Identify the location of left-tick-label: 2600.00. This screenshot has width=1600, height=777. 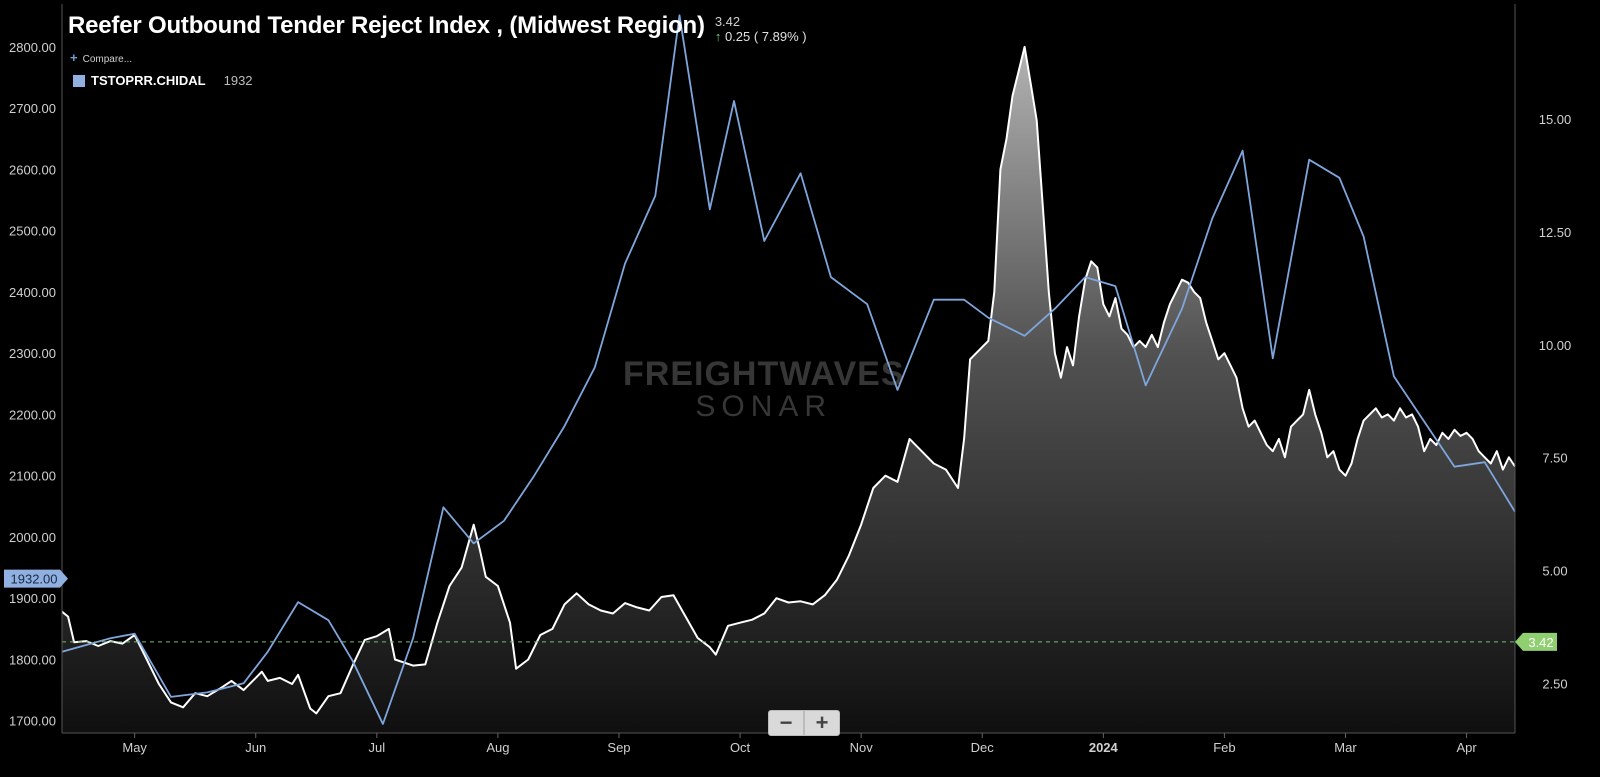
(32, 169).